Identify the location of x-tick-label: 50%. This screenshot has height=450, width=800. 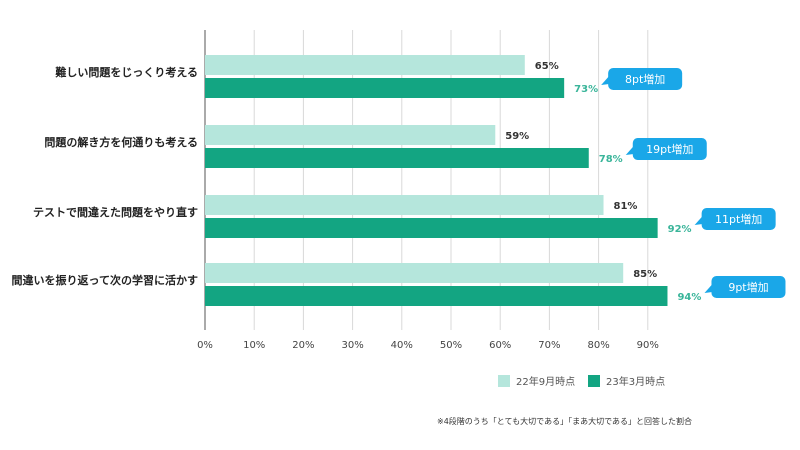
(451, 345).